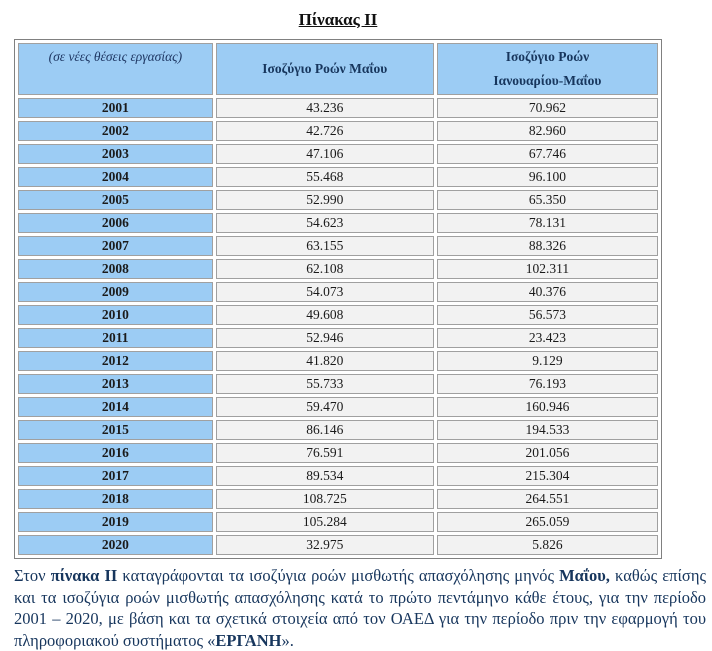 The height and width of the screenshot is (651, 712). I want to click on header-cell-jan-may-balance: Ισοζύγιο Ροών Ιανουαρίου-Μαΐου, so click(547, 69).